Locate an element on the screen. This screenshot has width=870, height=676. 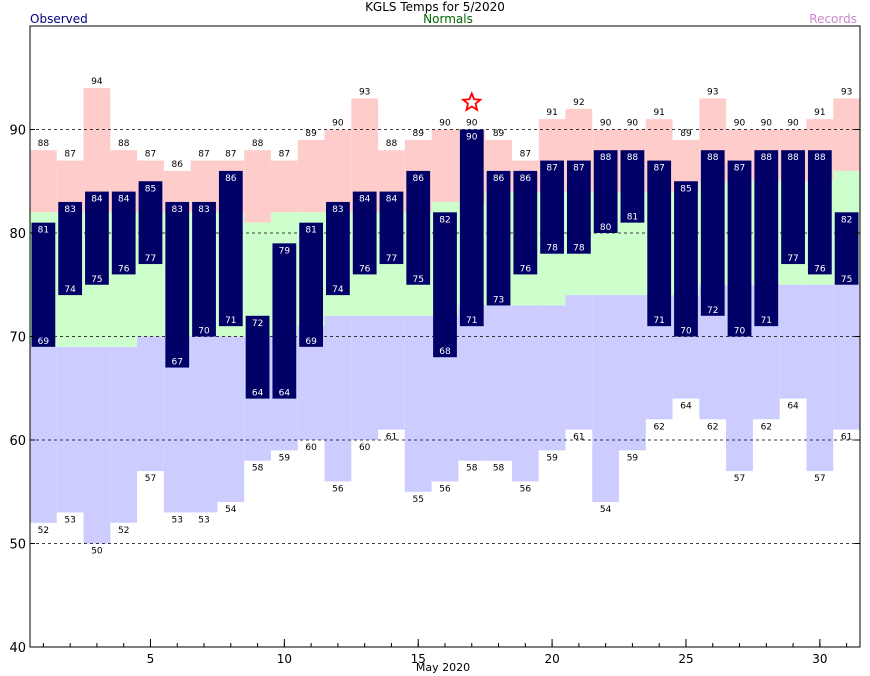
x-tick-label: 5 is located at coordinates (151, 659).